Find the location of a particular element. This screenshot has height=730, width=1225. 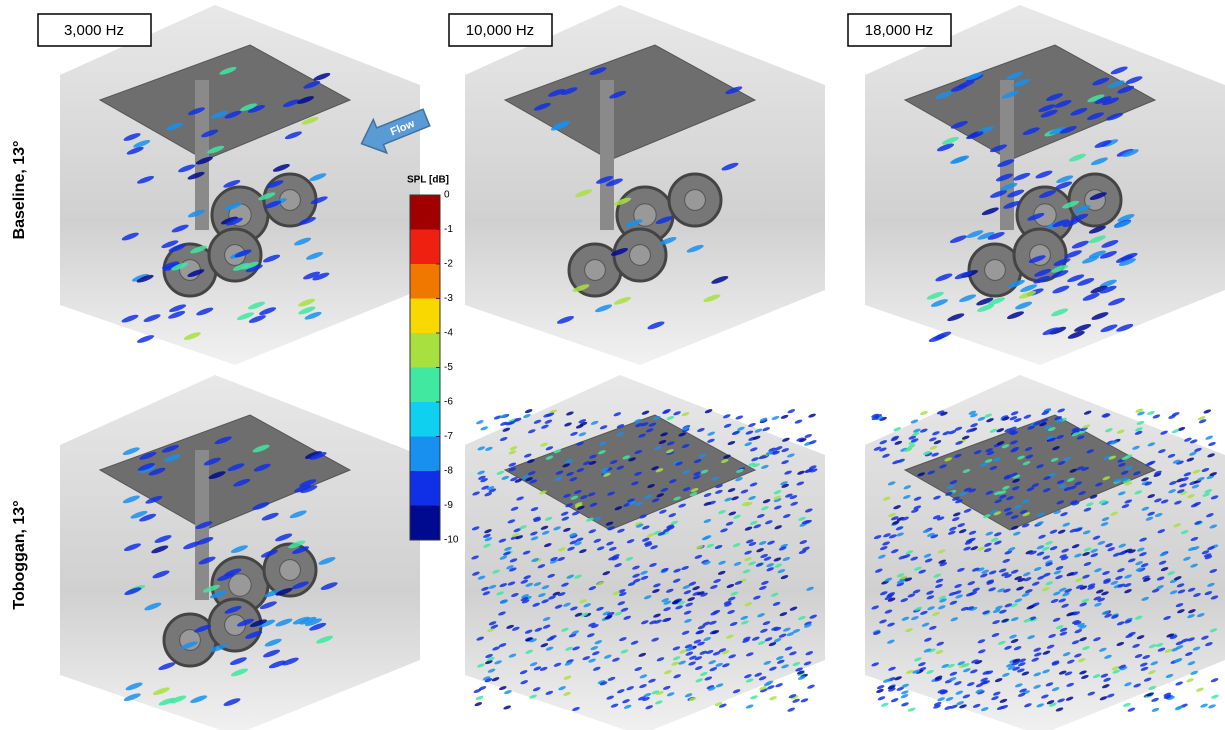

hub is located at coordinates (240, 585).